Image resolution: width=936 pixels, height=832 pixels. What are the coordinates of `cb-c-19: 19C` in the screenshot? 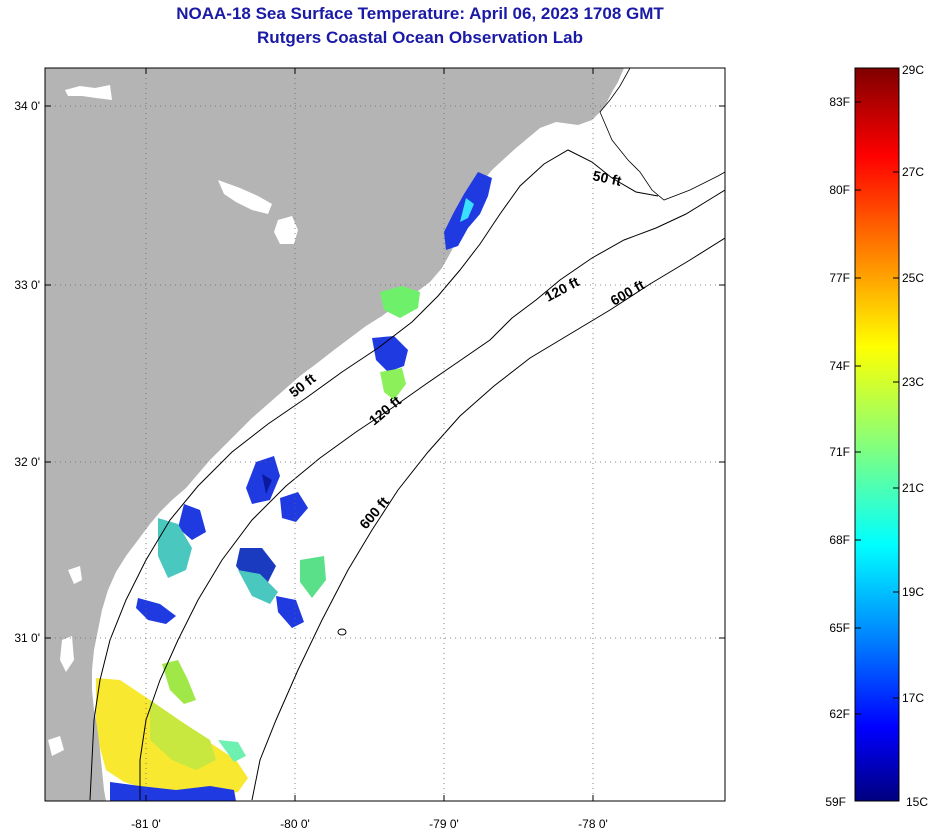 It's located at (913, 592).